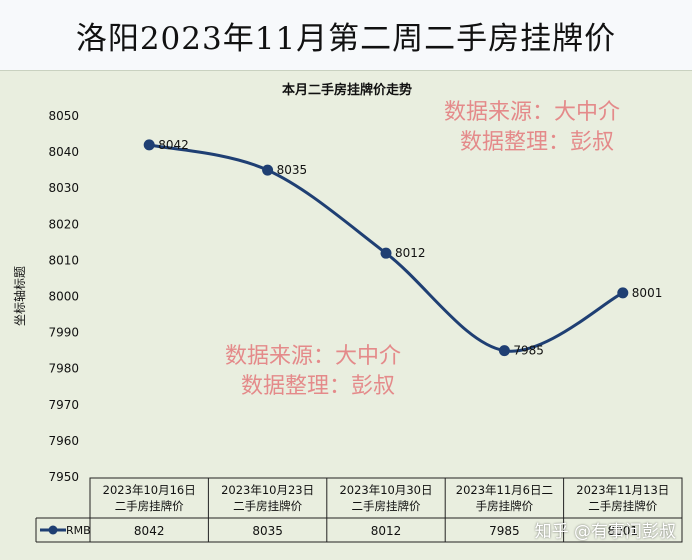 This screenshot has height=560, width=692. What do you see at coordinates (149, 531) in the screenshot?
I see `table-value: 8042` at bounding box center [149, 531].